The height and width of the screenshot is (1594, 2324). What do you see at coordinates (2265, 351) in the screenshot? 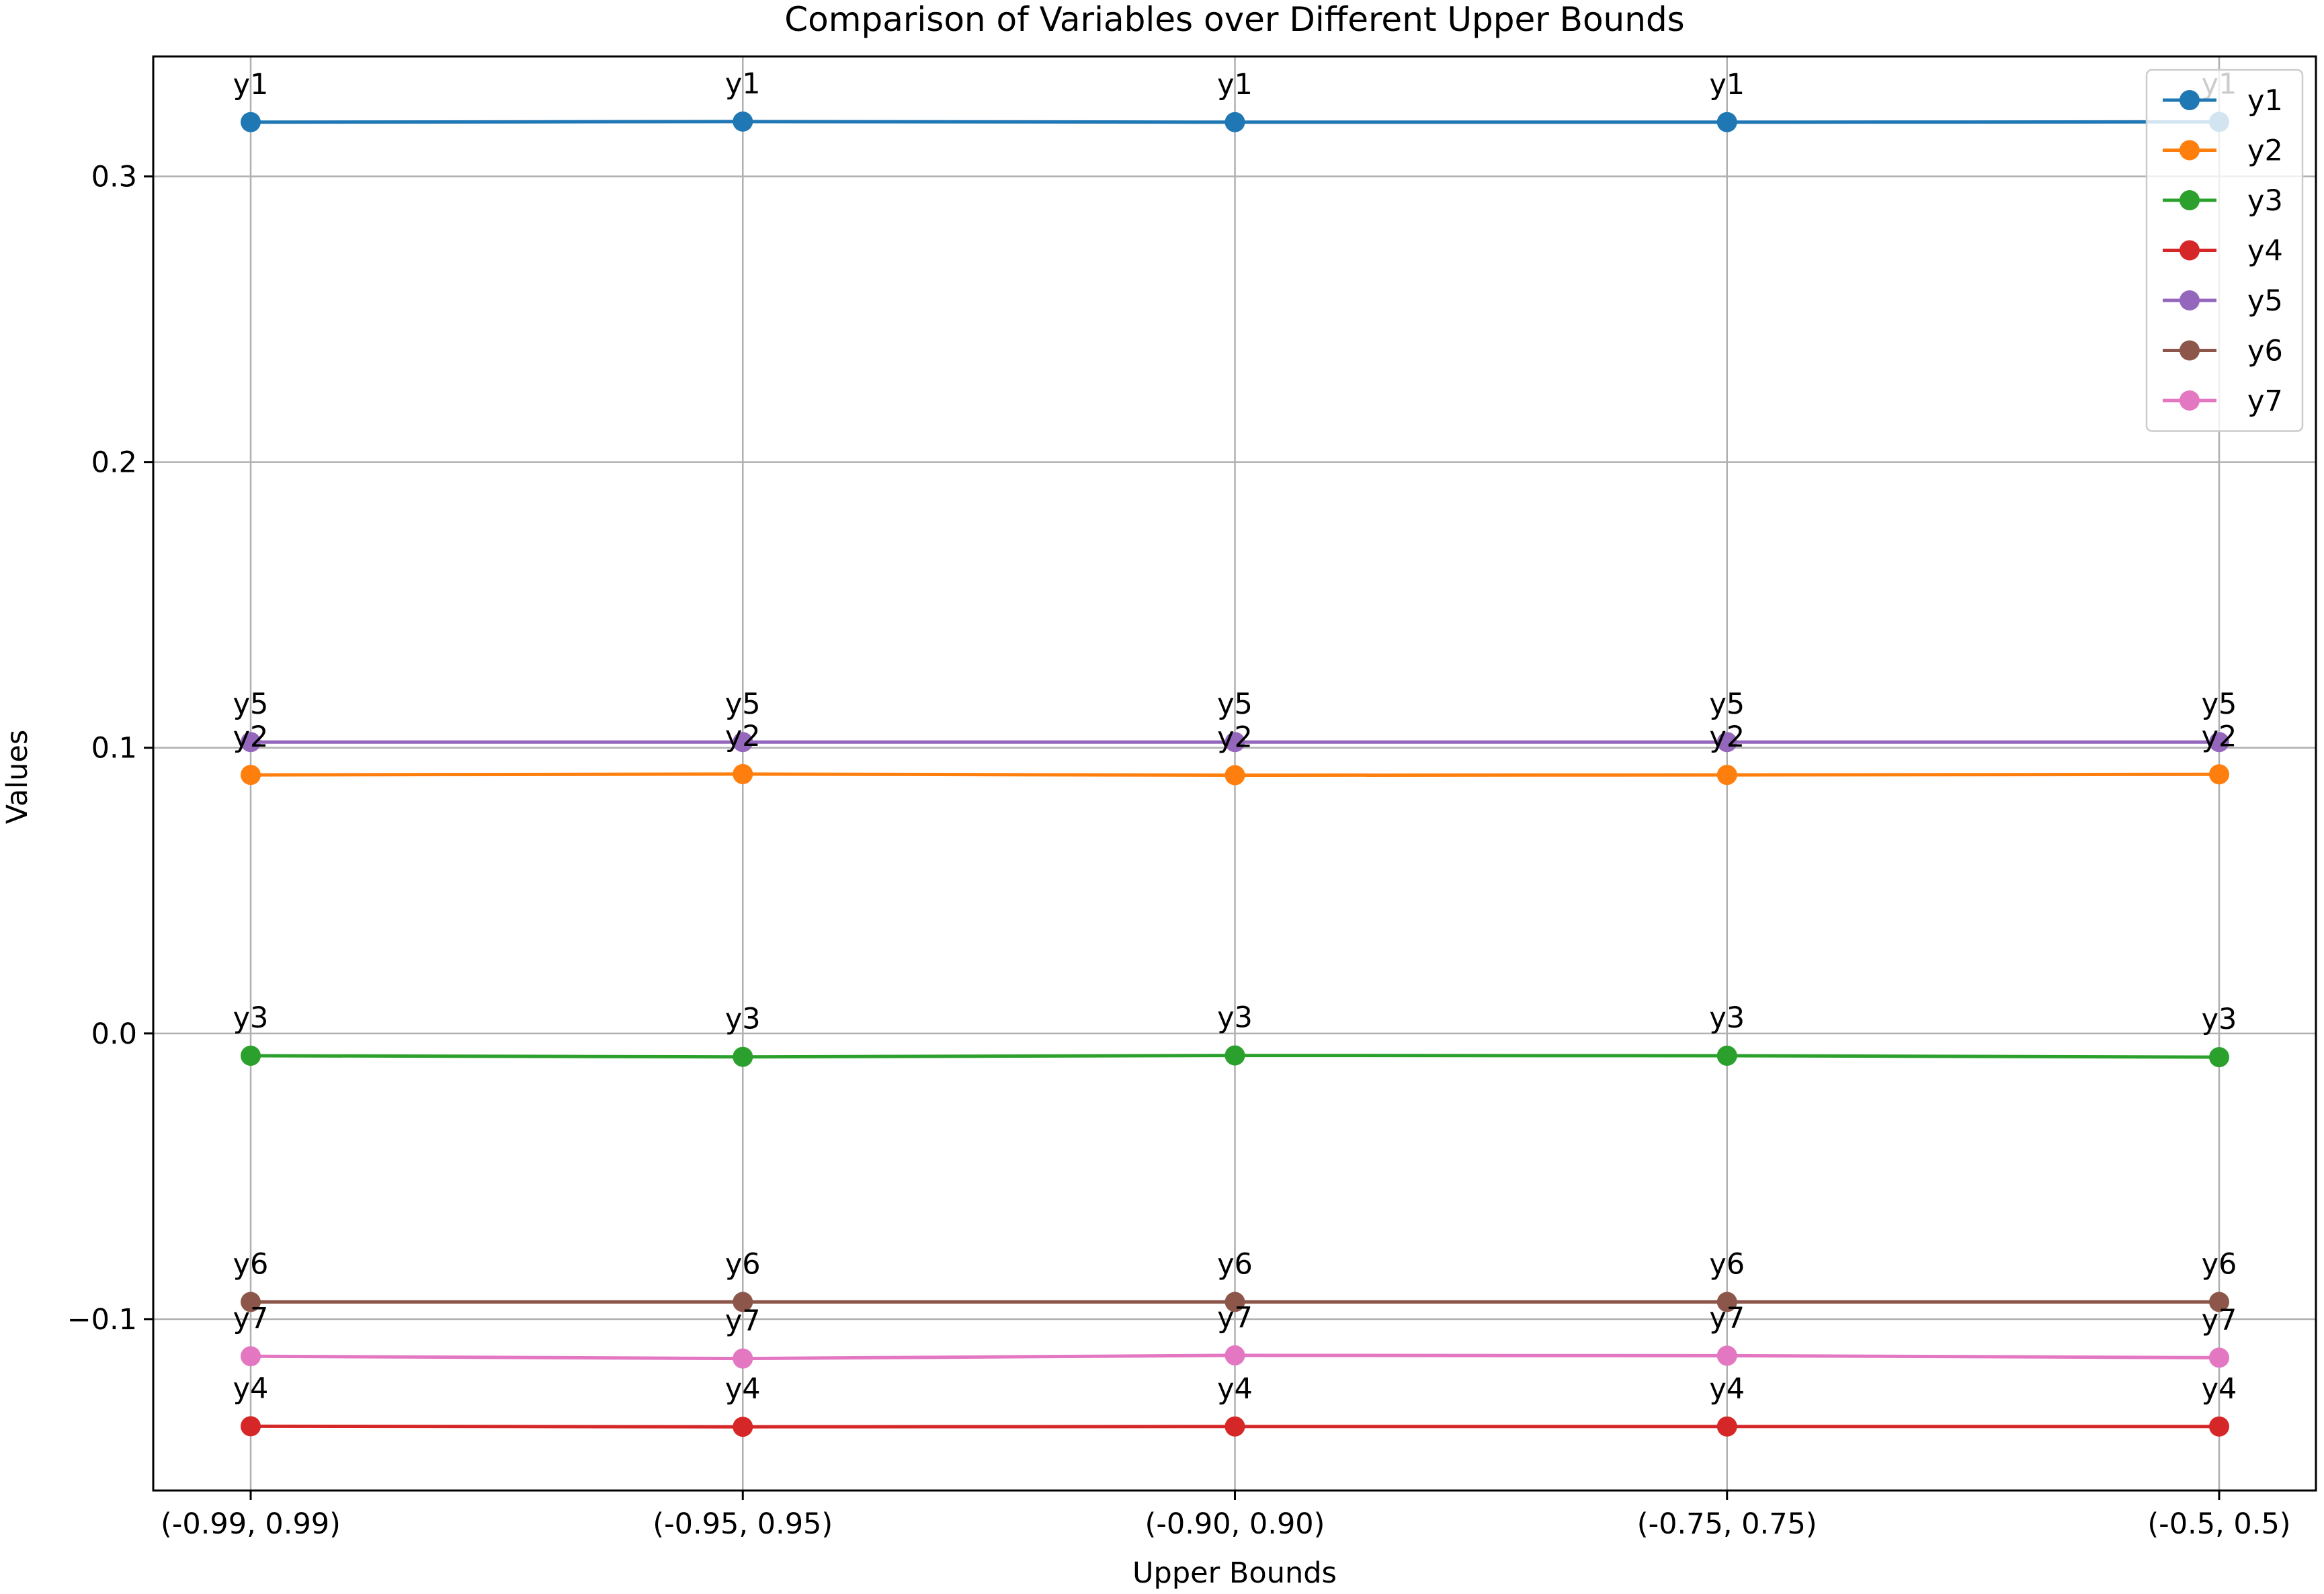
I see `legend-label: y6` at bounding box center [2265, 351].